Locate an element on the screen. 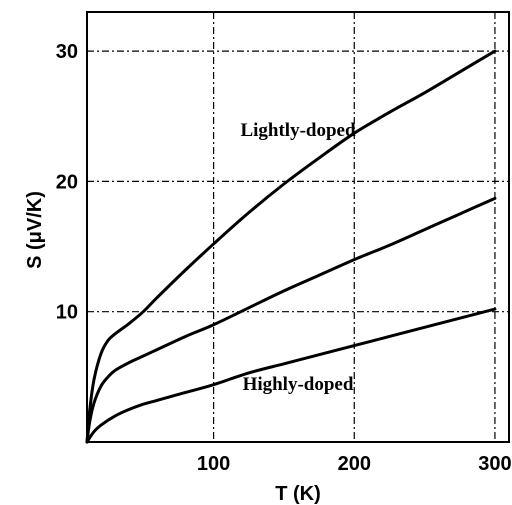  y-axis-title: S (μV/K) is located at coordinates (35, 230).